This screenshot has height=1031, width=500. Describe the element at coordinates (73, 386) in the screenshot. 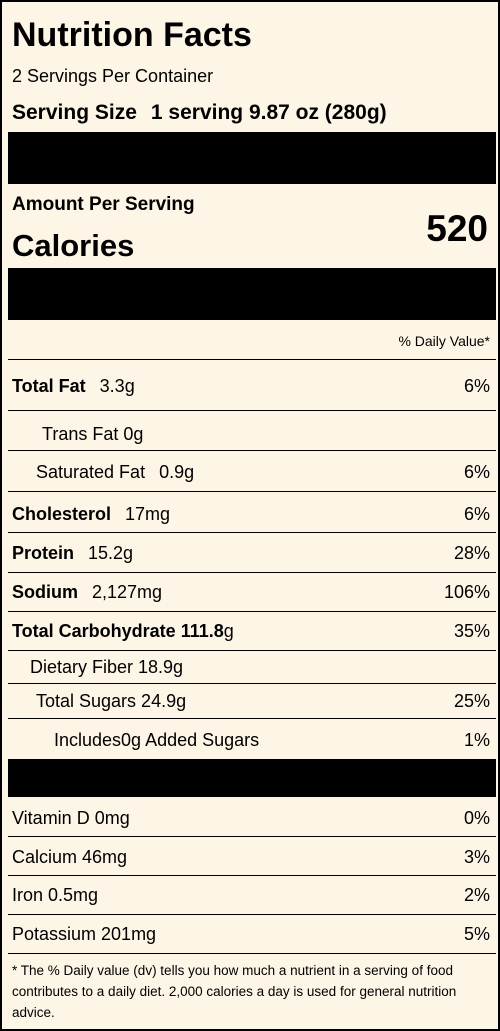

I see `nutrient-name: Total Fat 3.3g` at that location.